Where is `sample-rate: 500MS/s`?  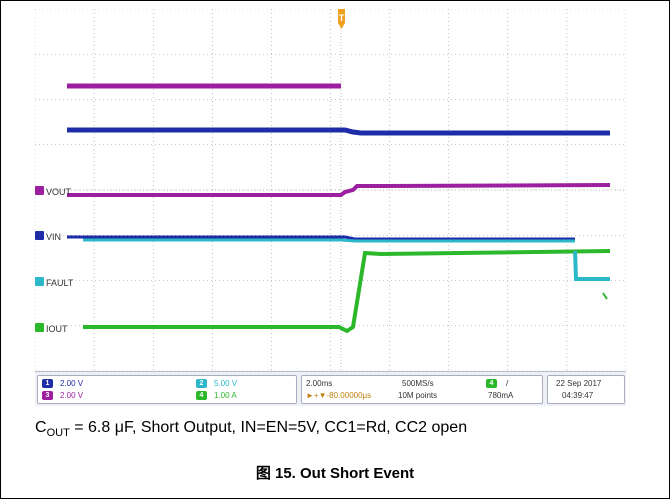 sample-rate: 500MS/s is located at coordinates (418, 383).